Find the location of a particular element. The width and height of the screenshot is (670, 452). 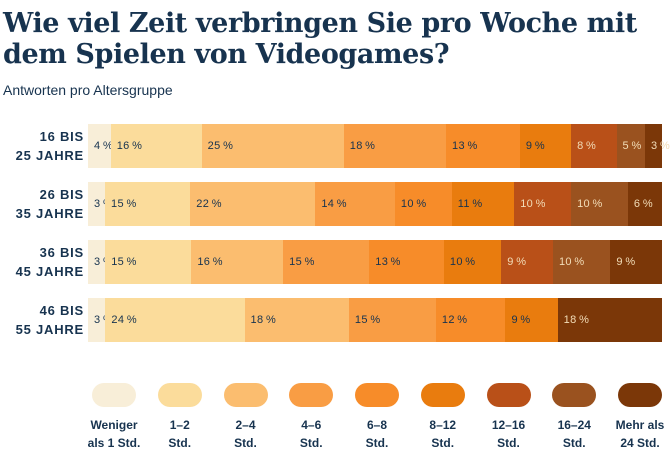

legend-item: 1–2 Std. is located at coordinates (179, 417).